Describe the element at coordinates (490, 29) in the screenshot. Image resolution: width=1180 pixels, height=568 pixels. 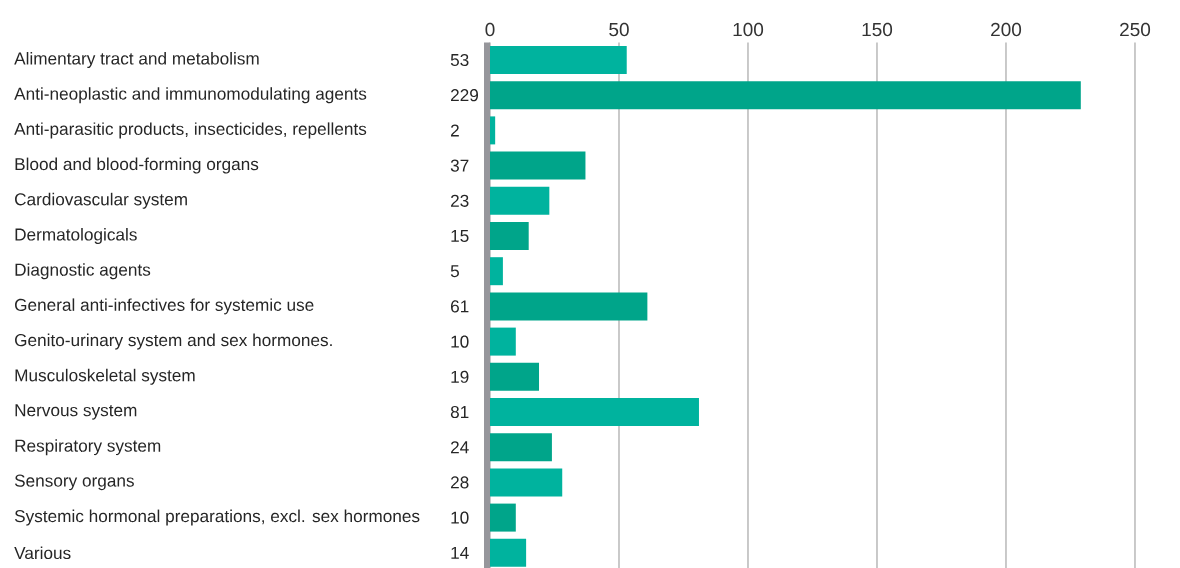
I see `x-tick-label: 0` at that location.